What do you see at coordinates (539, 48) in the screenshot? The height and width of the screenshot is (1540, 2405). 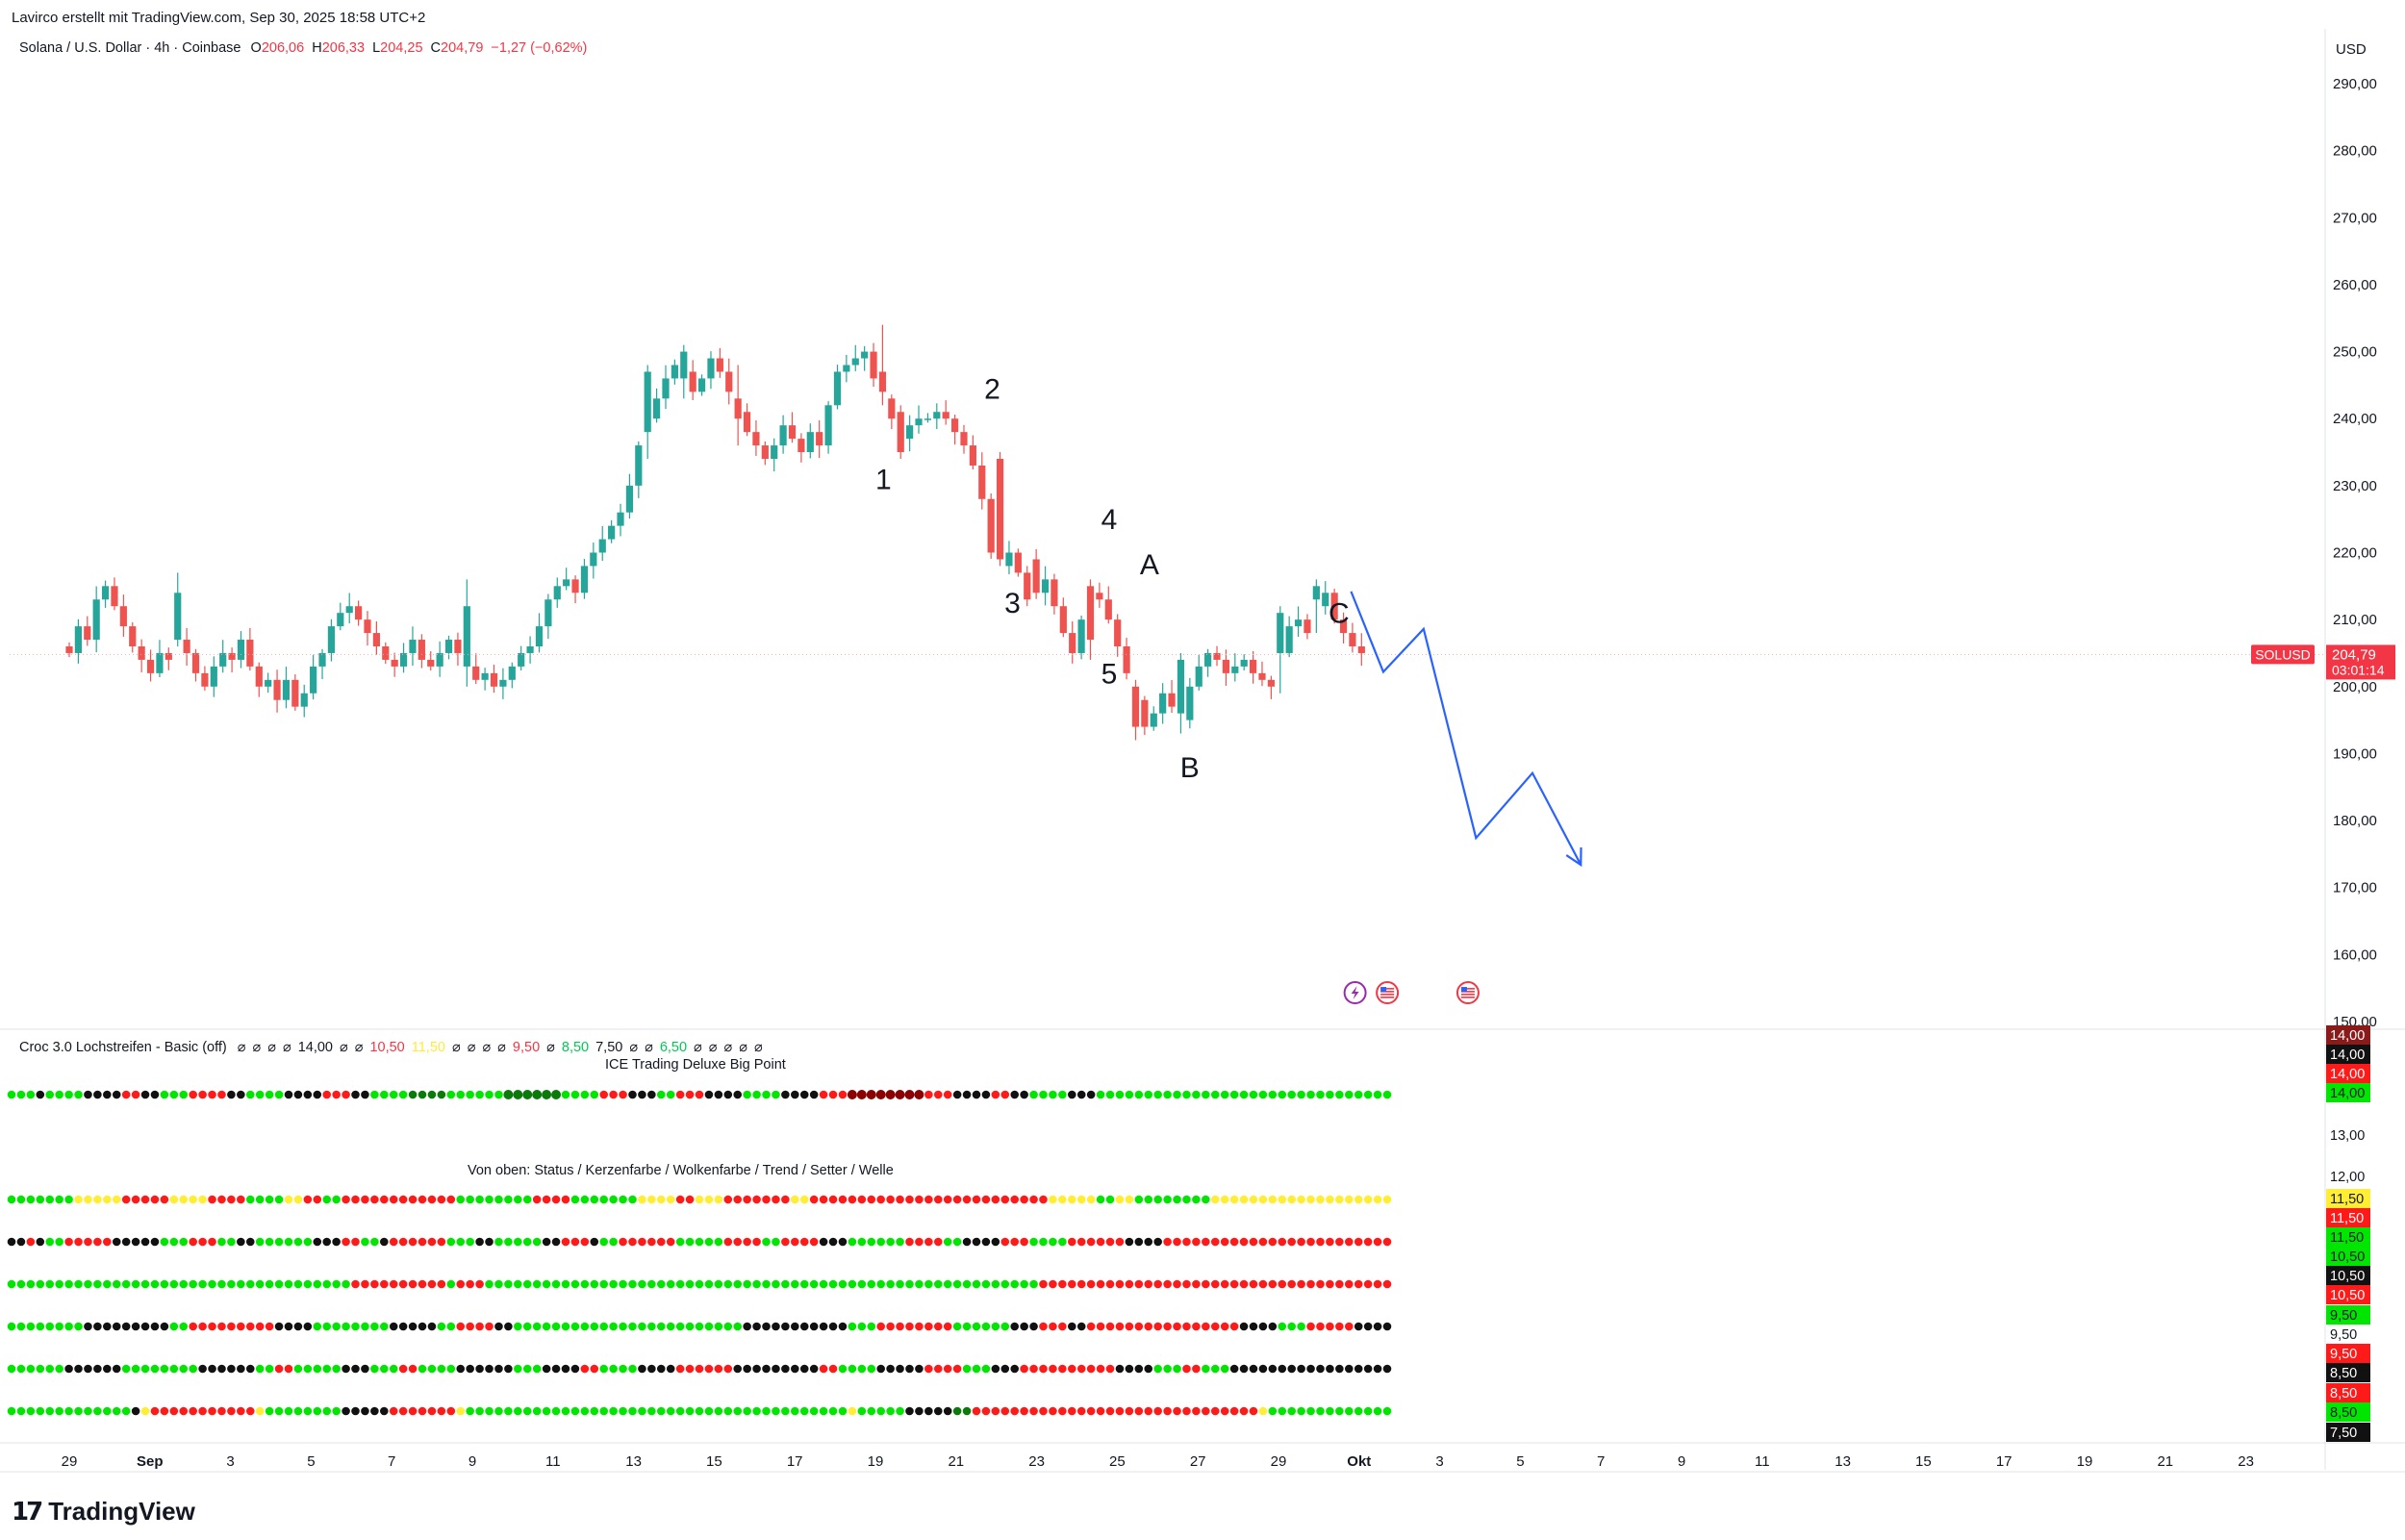 I see `ohlc-change: −1,27 (−0,62%)` at bounding box center [539, 48].